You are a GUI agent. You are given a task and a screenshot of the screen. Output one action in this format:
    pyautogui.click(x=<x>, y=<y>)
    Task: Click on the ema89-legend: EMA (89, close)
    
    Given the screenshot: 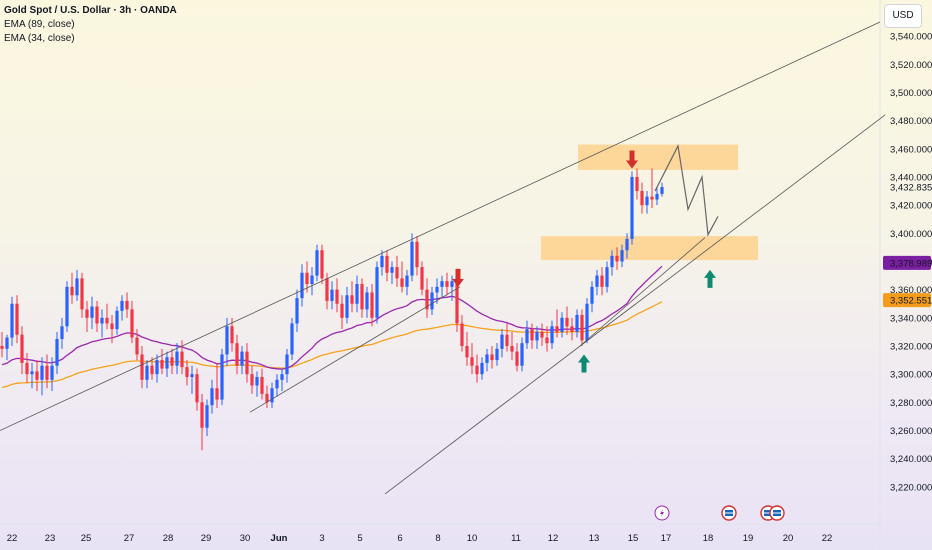 What is the action you would take?
    pyautogui.click(x=39, y=24)
    